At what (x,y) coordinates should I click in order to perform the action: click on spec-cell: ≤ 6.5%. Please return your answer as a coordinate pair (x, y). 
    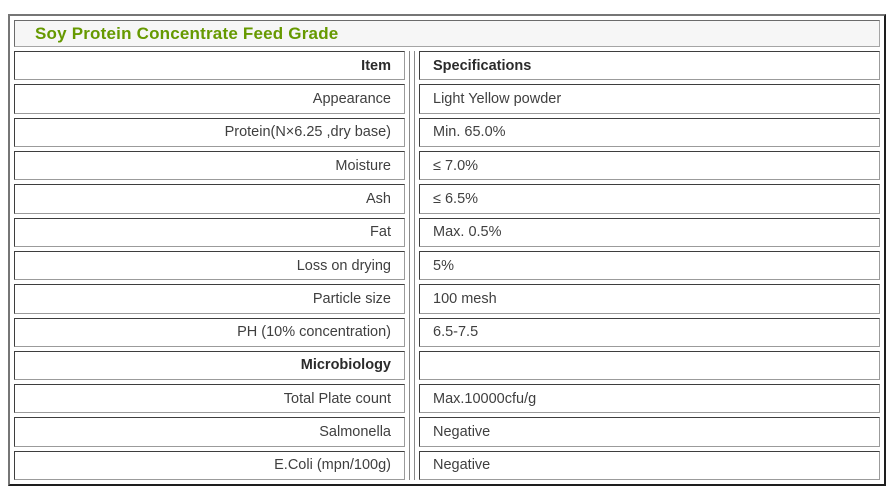
    Looking at the image, I should click on (649, 199).